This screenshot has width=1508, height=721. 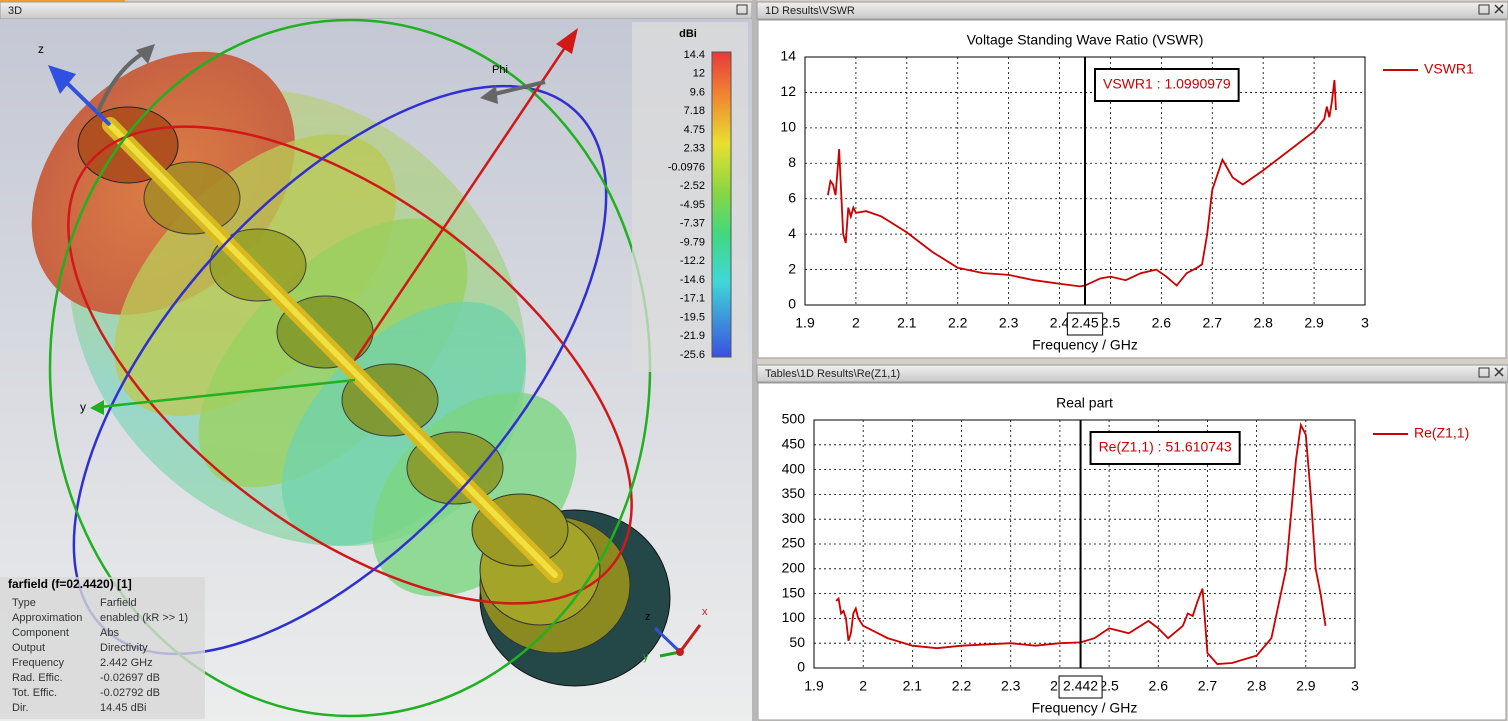 What do you see at coordinates (792, 197) in the screenshot?
I see `y-tick-label: 6` at bounding box center [792, 197].